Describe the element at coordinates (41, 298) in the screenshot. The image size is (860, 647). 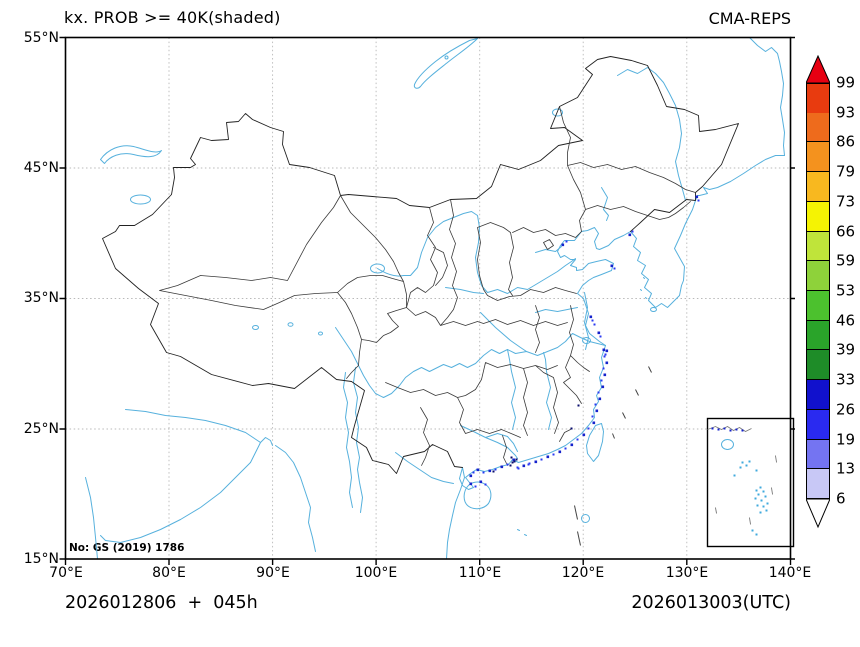
I see `y-tick-label-35n: 35°N` at that location.